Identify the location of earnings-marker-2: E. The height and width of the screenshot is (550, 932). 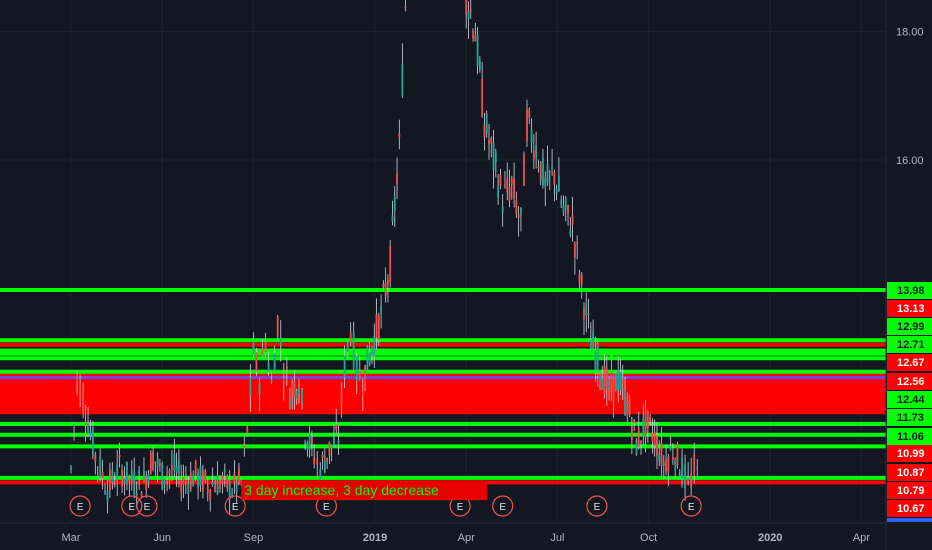
(147, 506).